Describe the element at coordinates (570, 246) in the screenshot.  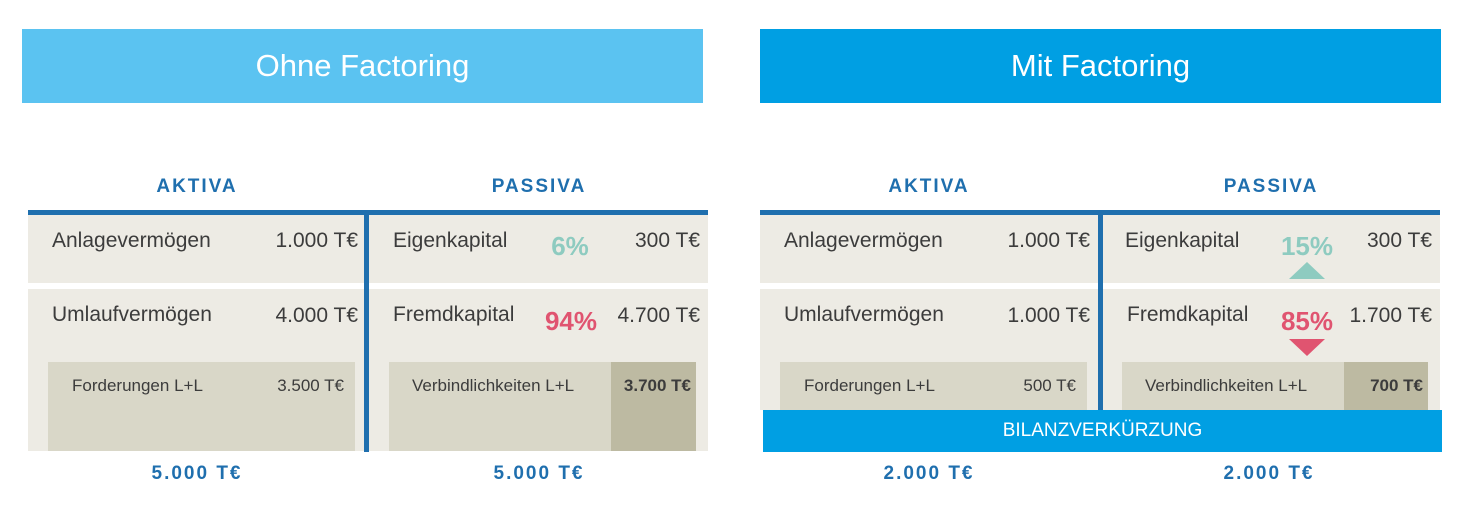
I see `eigenkapital-percentage: 6%` at that location.